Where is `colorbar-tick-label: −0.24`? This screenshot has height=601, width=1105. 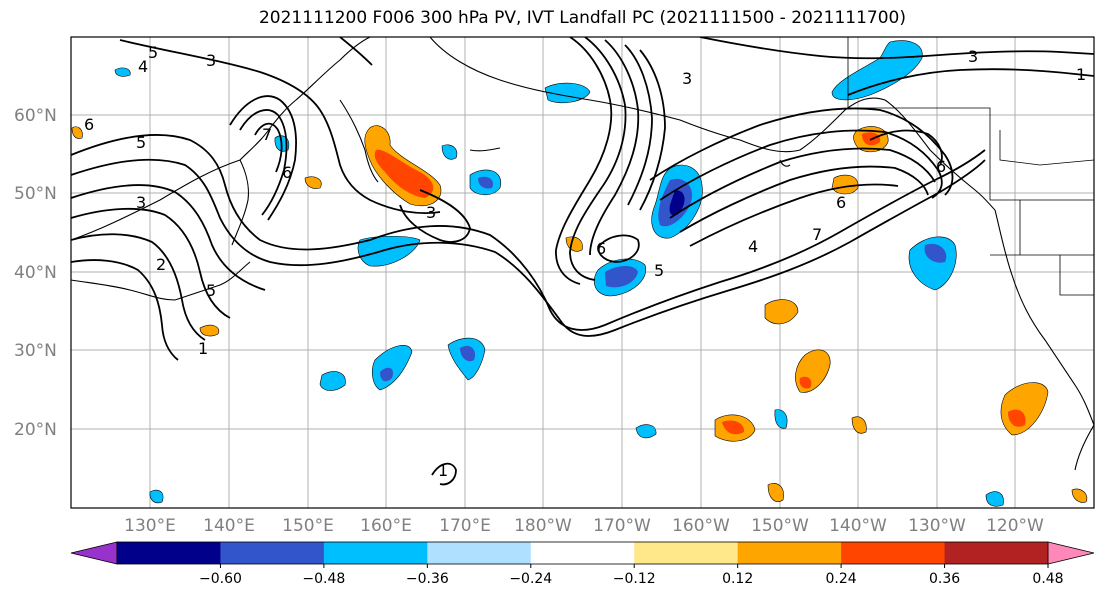 colorbar-tick-label: −0.24 is located at coordinates (530, 579).